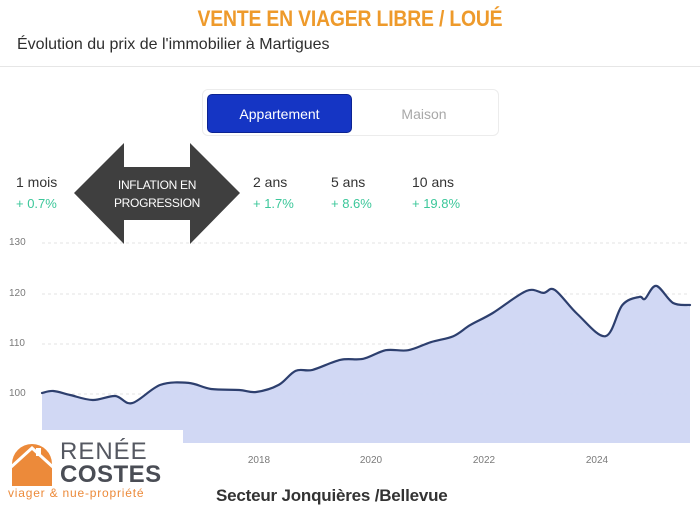 Image resolution: width=700 pixels, height=525 pixels. What do you see at coordinates (597, 460) in the screenshot?
I see `x-tick-2024: 2024` at bounding box center [597, 460].